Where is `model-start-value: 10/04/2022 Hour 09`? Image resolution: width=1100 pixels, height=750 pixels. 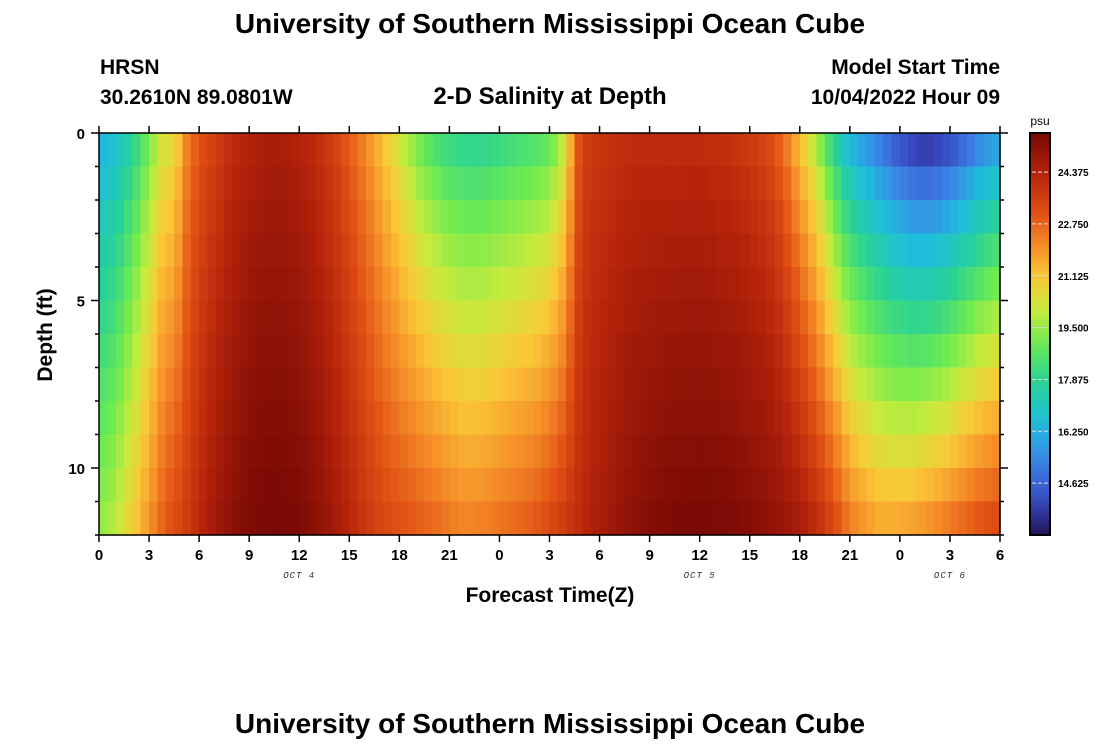 model-start-value: 10/04/2022 Hour 09 is located at coordinates (905, 97).